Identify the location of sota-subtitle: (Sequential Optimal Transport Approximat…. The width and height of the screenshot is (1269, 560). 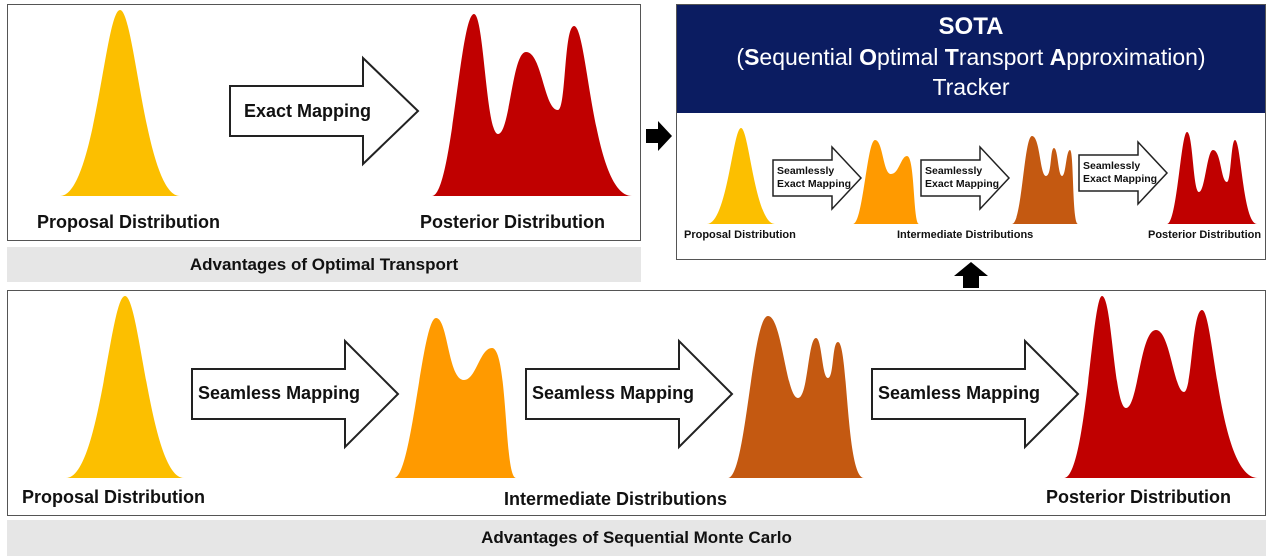
(971, 57).